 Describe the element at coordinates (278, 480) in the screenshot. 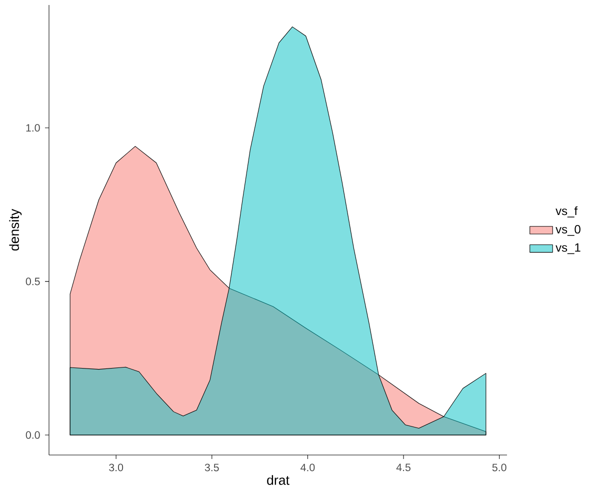

I see `x-axis-title: drat` at that location.